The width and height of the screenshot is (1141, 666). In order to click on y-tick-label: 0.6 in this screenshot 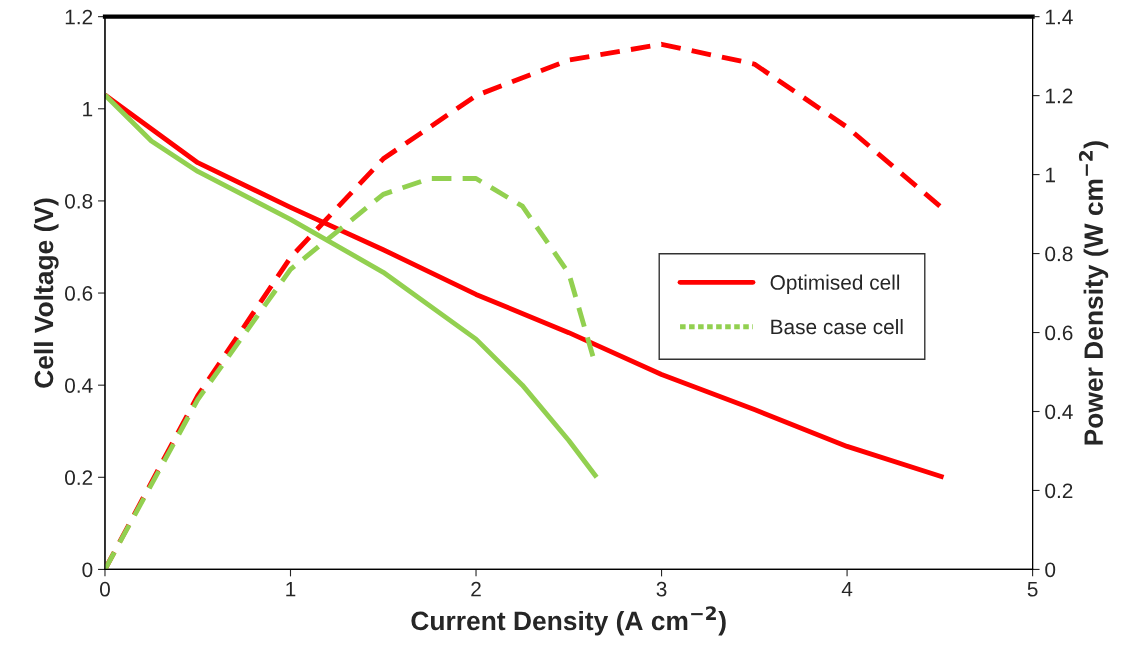, I will do `click(79, 293)`.